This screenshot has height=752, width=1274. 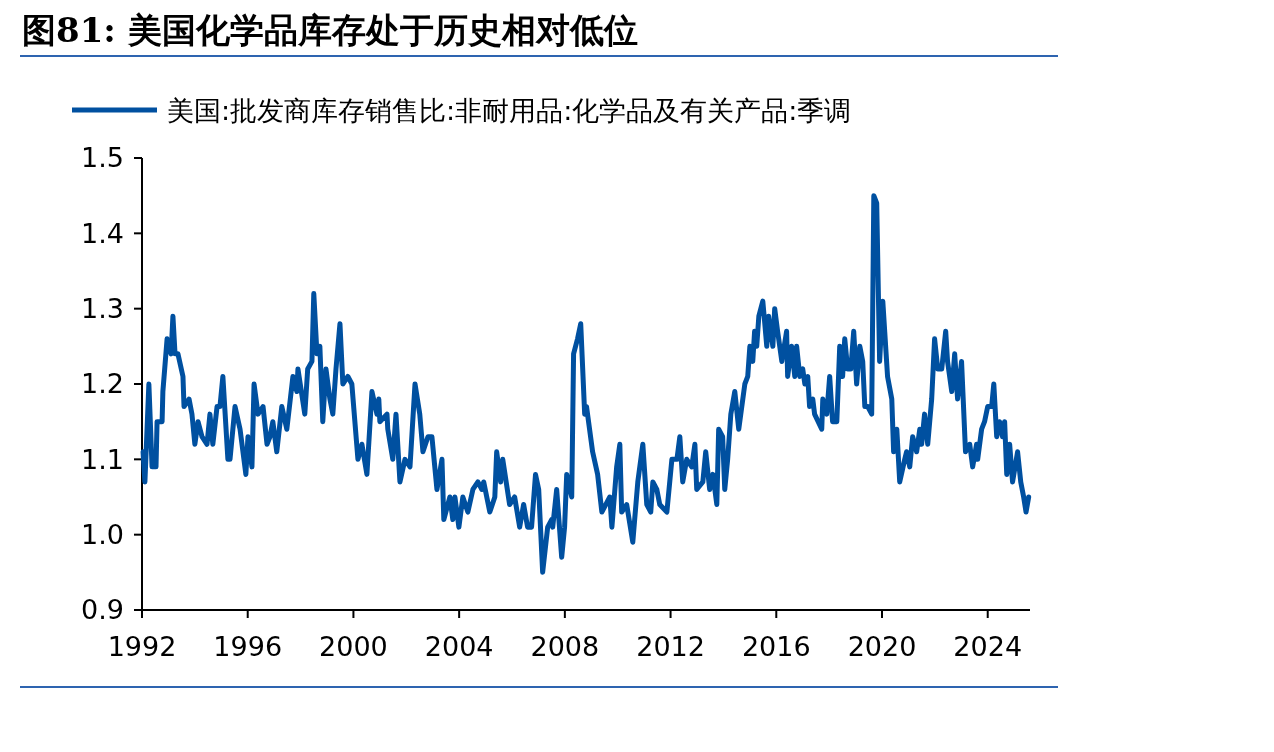 What do you see at coordinates (882, 646) in the screenshot?
I see `x-tick-label: 2020` at bounding box center [882, 646].